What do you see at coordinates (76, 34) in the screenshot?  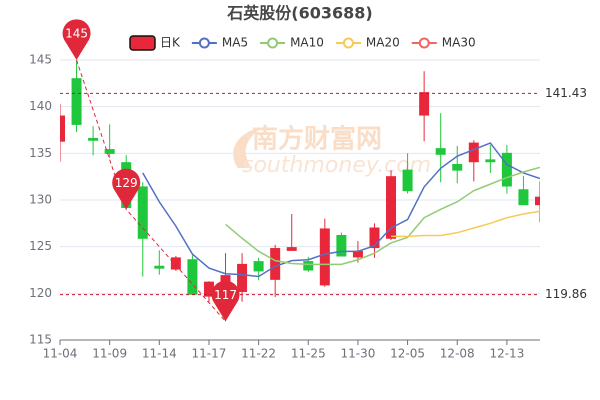 I see `mark-point-label: 145` at bounding box center [76, 34].